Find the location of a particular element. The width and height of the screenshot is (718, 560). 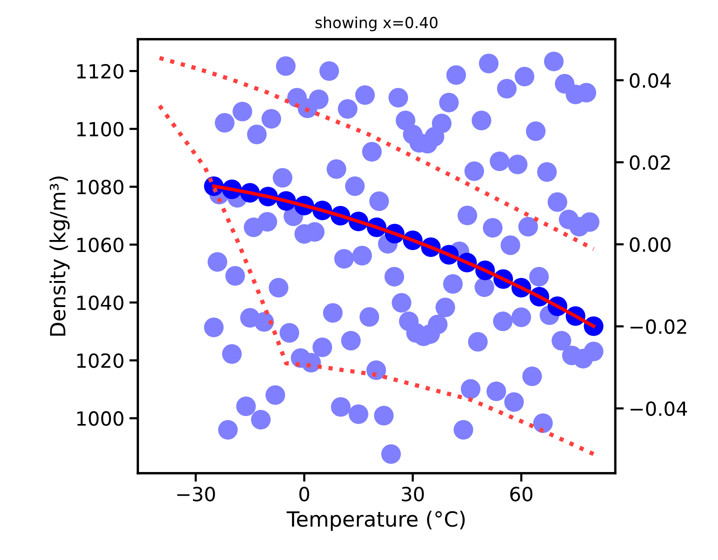

y-tick-label: 1120 is located at coordinates (100, 71).